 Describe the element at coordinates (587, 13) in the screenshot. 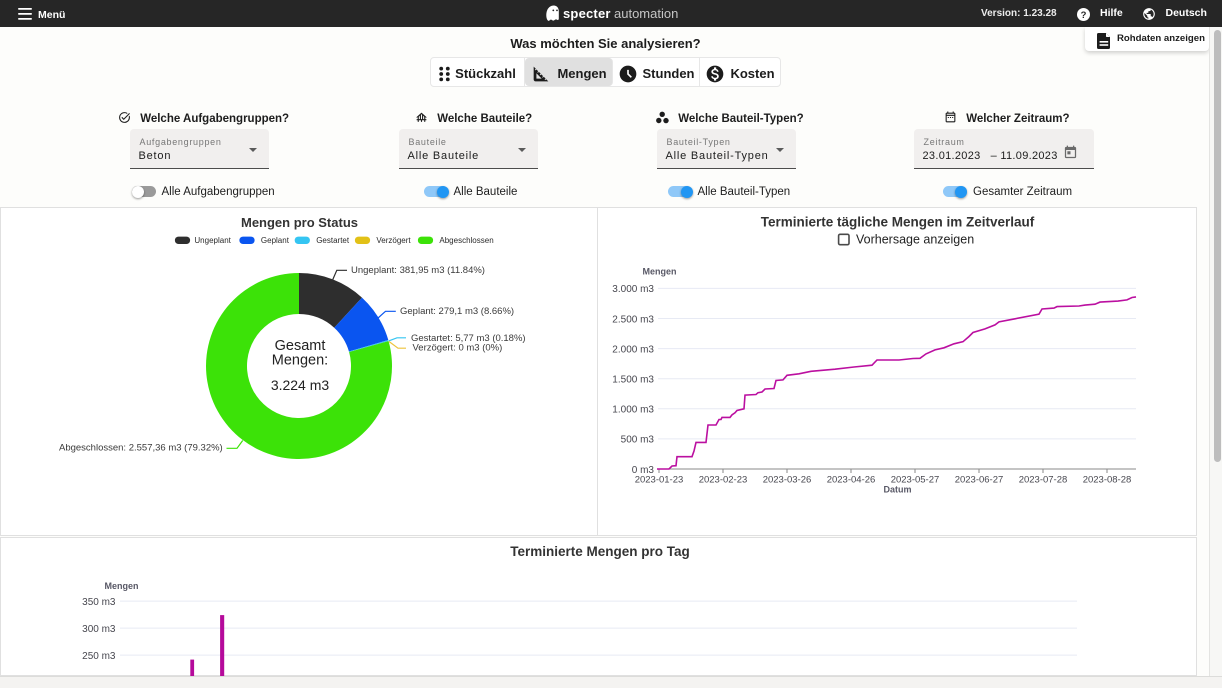

I see `svg-text: specter` at that location.